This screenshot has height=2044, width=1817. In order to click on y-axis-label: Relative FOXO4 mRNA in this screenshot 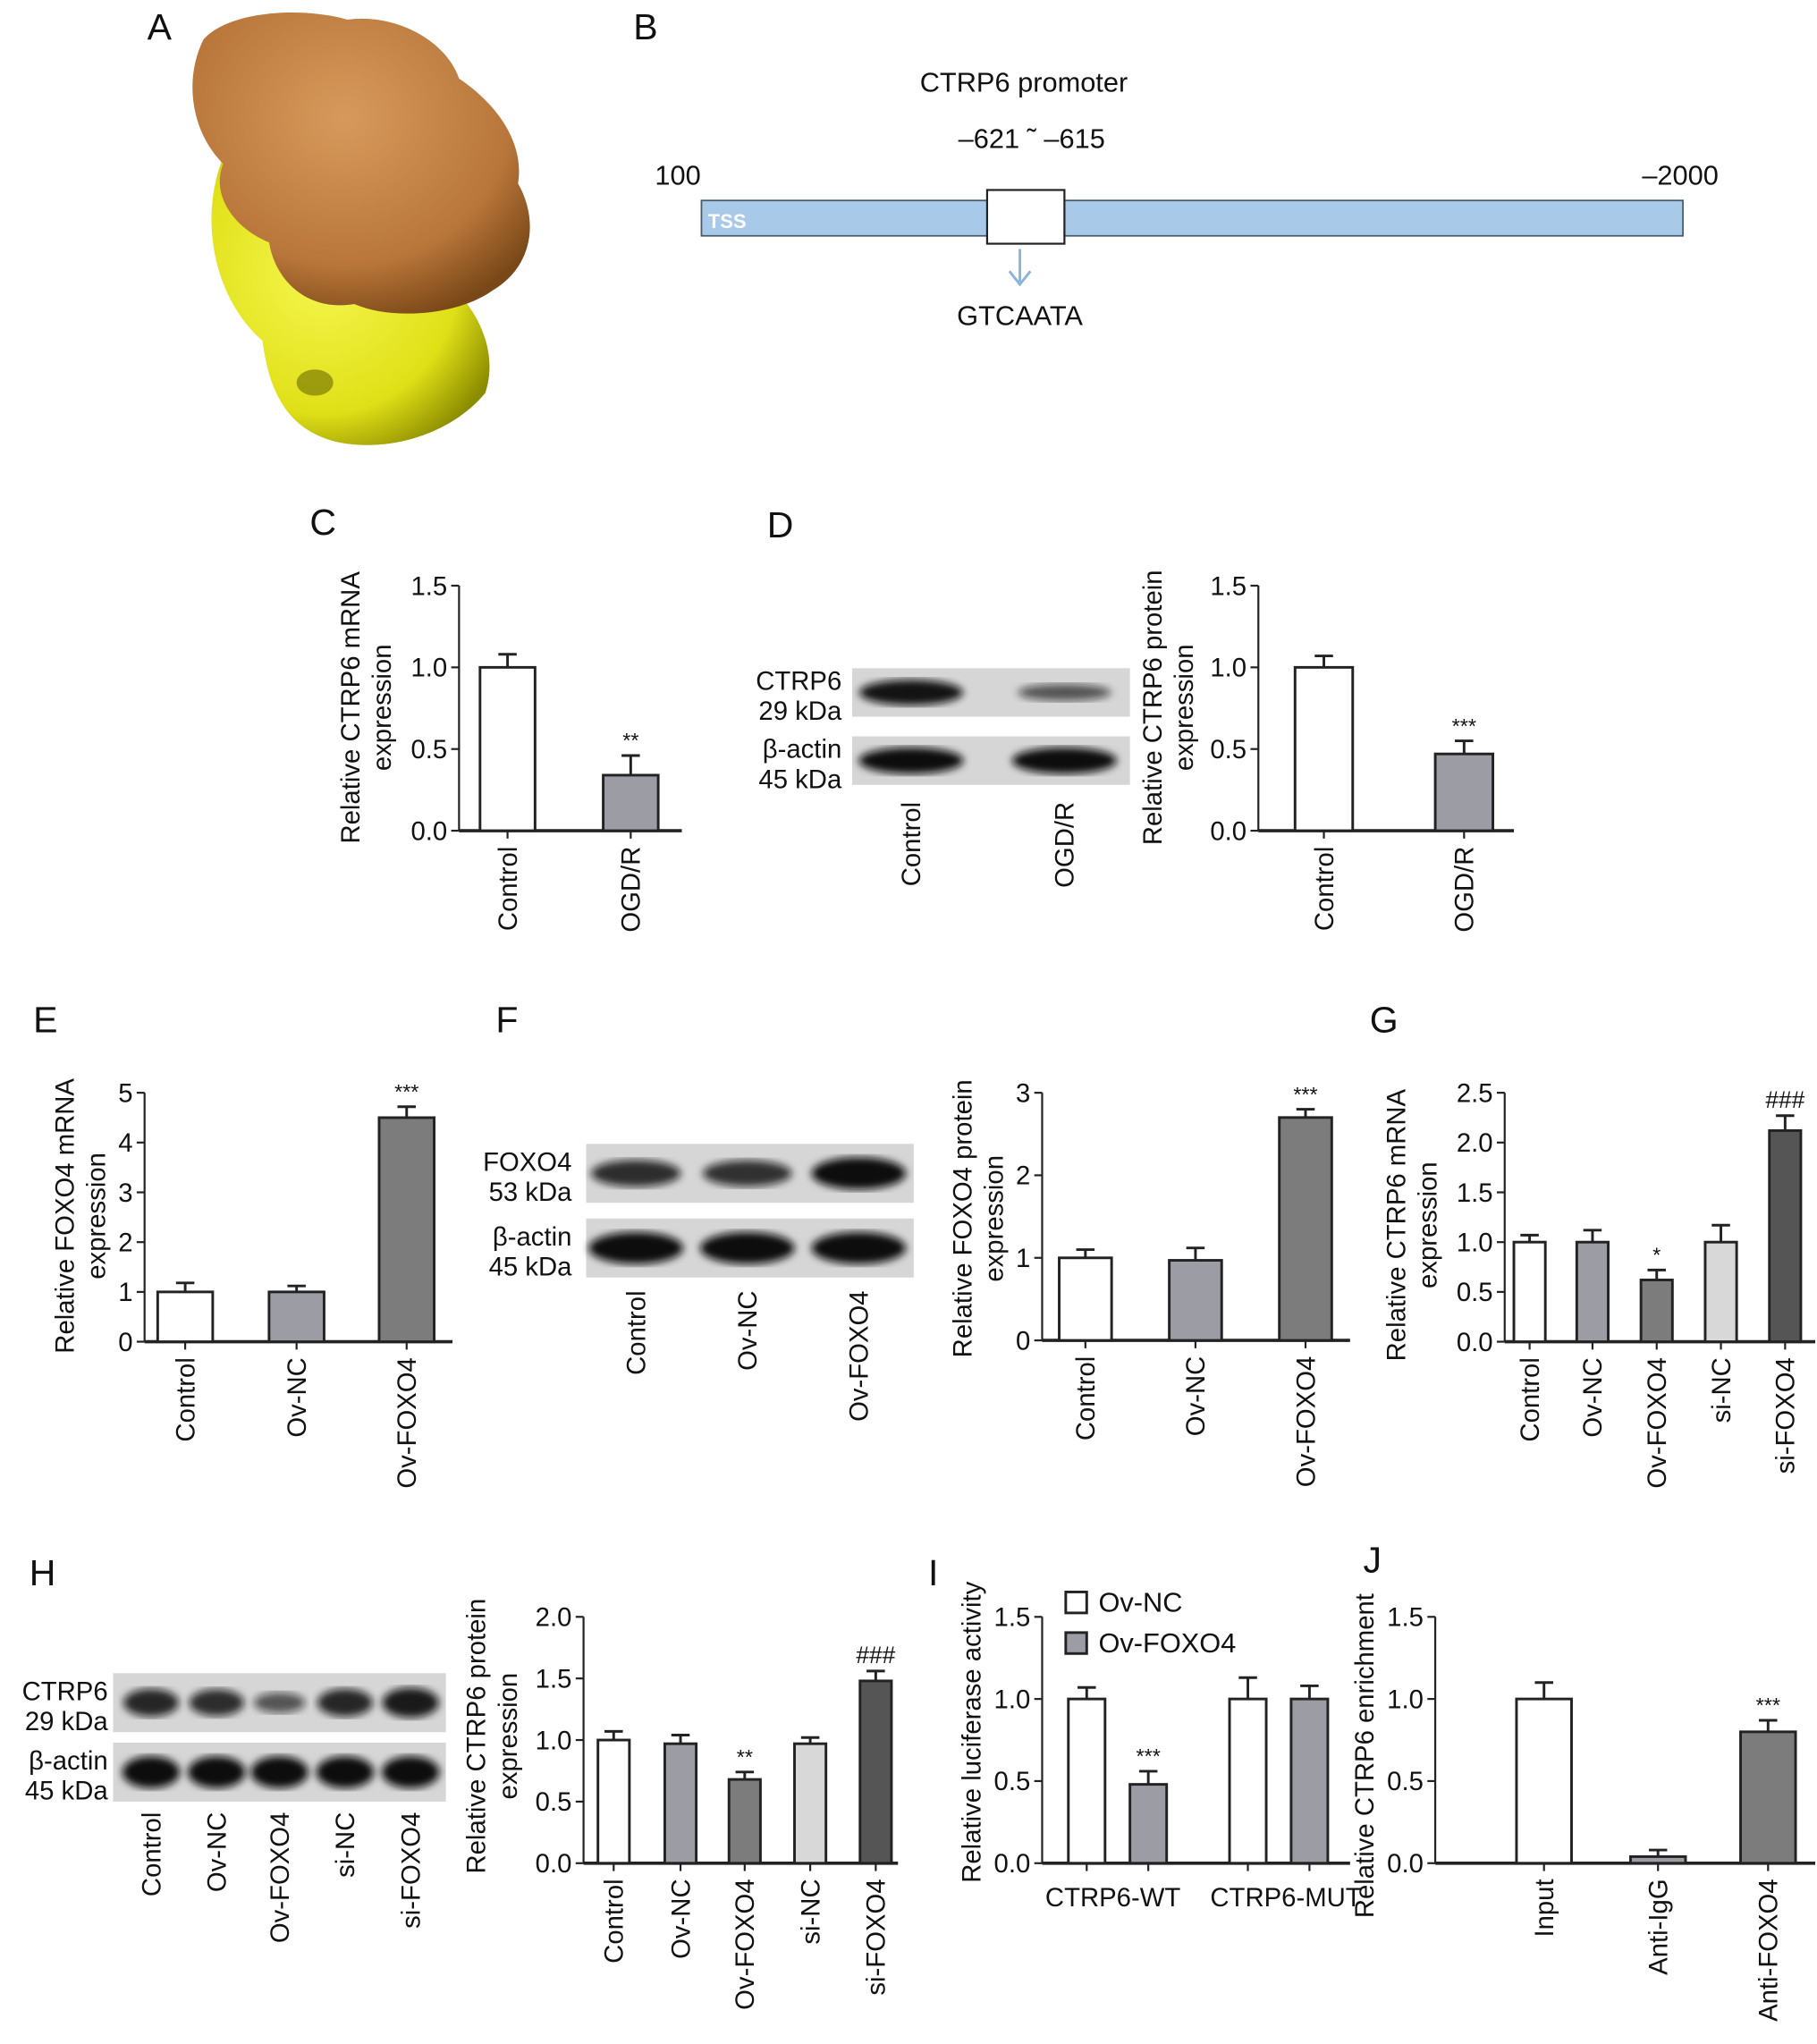, I will do `click(65, 1216)`.